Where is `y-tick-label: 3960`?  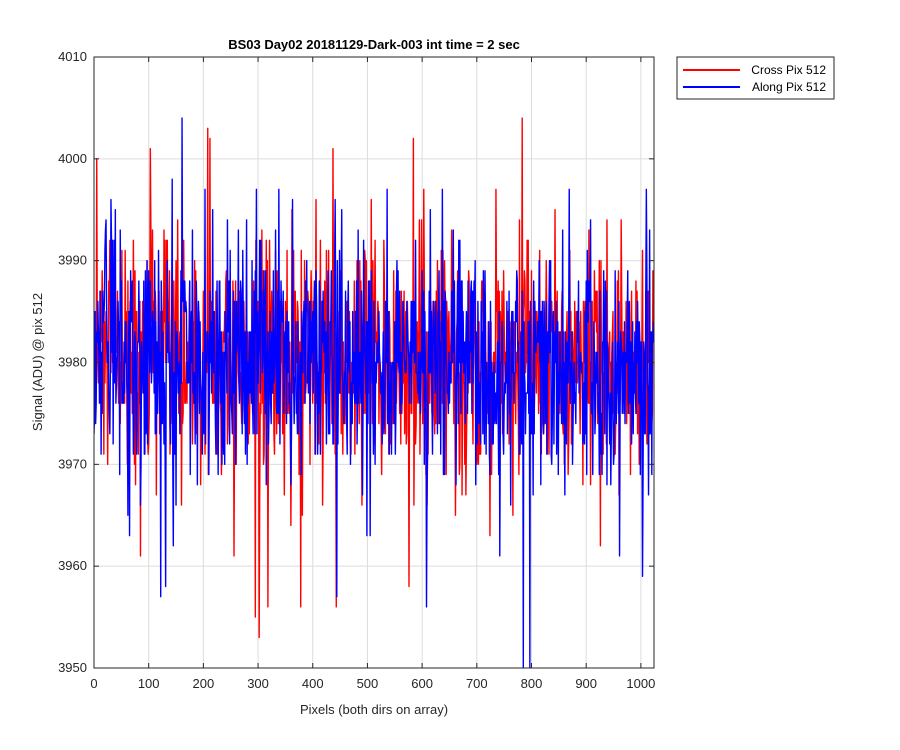 y-tick-label: 3960 is located at coordinates (72, 565).